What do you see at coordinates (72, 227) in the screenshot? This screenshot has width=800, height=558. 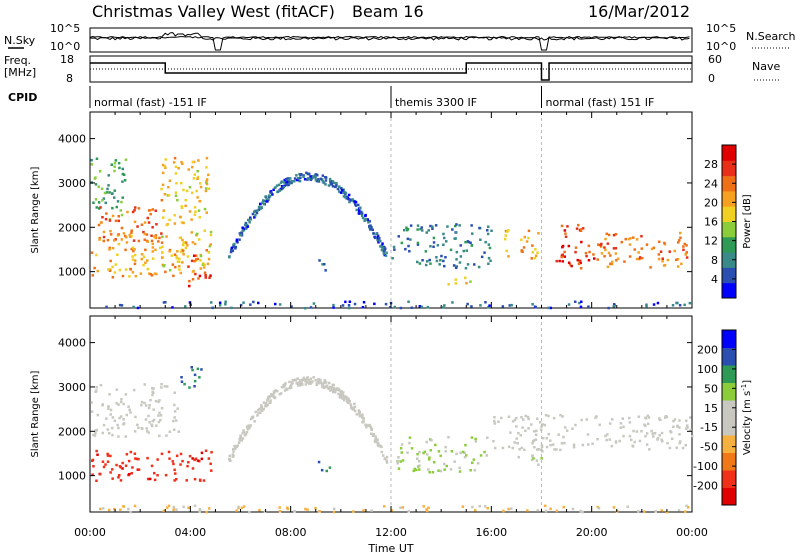 I see `y-tick-label: 2000` at bounding box center [72, 227].